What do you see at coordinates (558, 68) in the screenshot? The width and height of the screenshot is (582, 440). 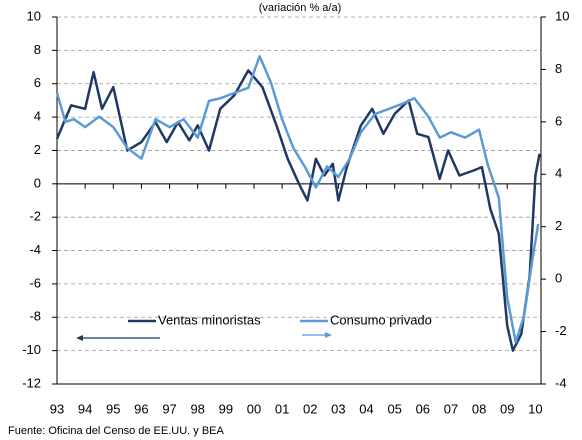 I see `y2-tick-label: 8` at bounding box center [558, 68].